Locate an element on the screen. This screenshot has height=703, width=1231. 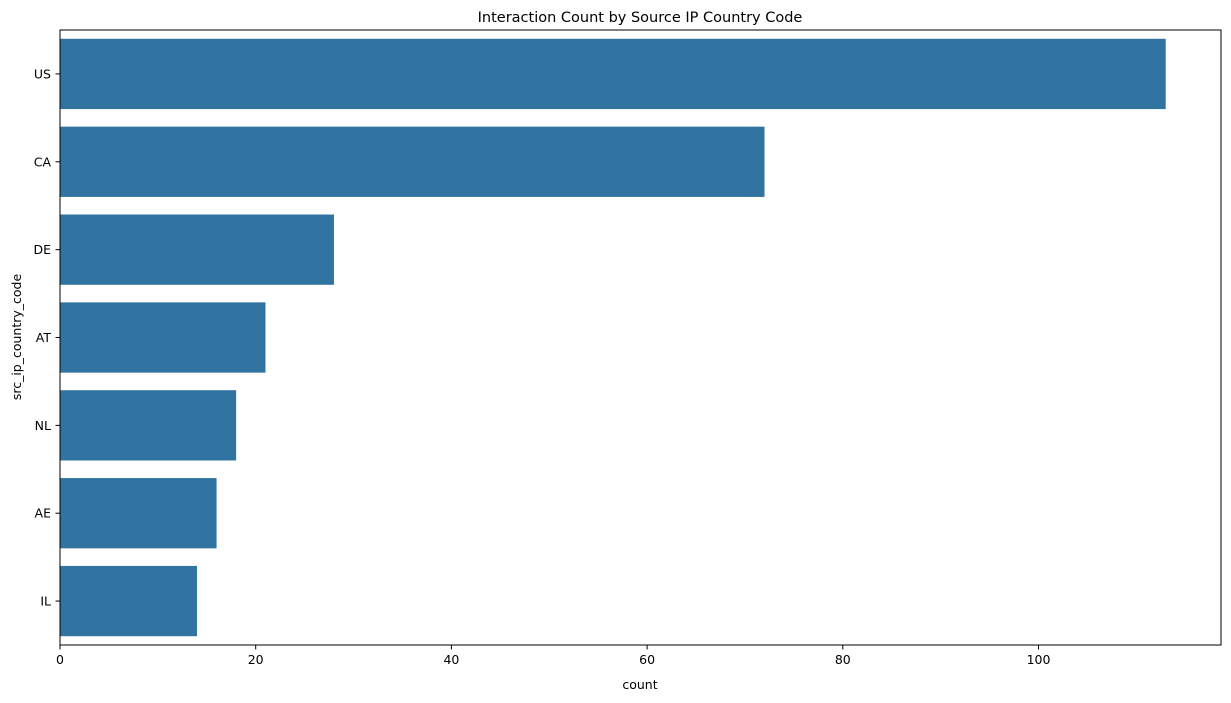
x-tick-label: 100 is located at coordinates (1039, 659).